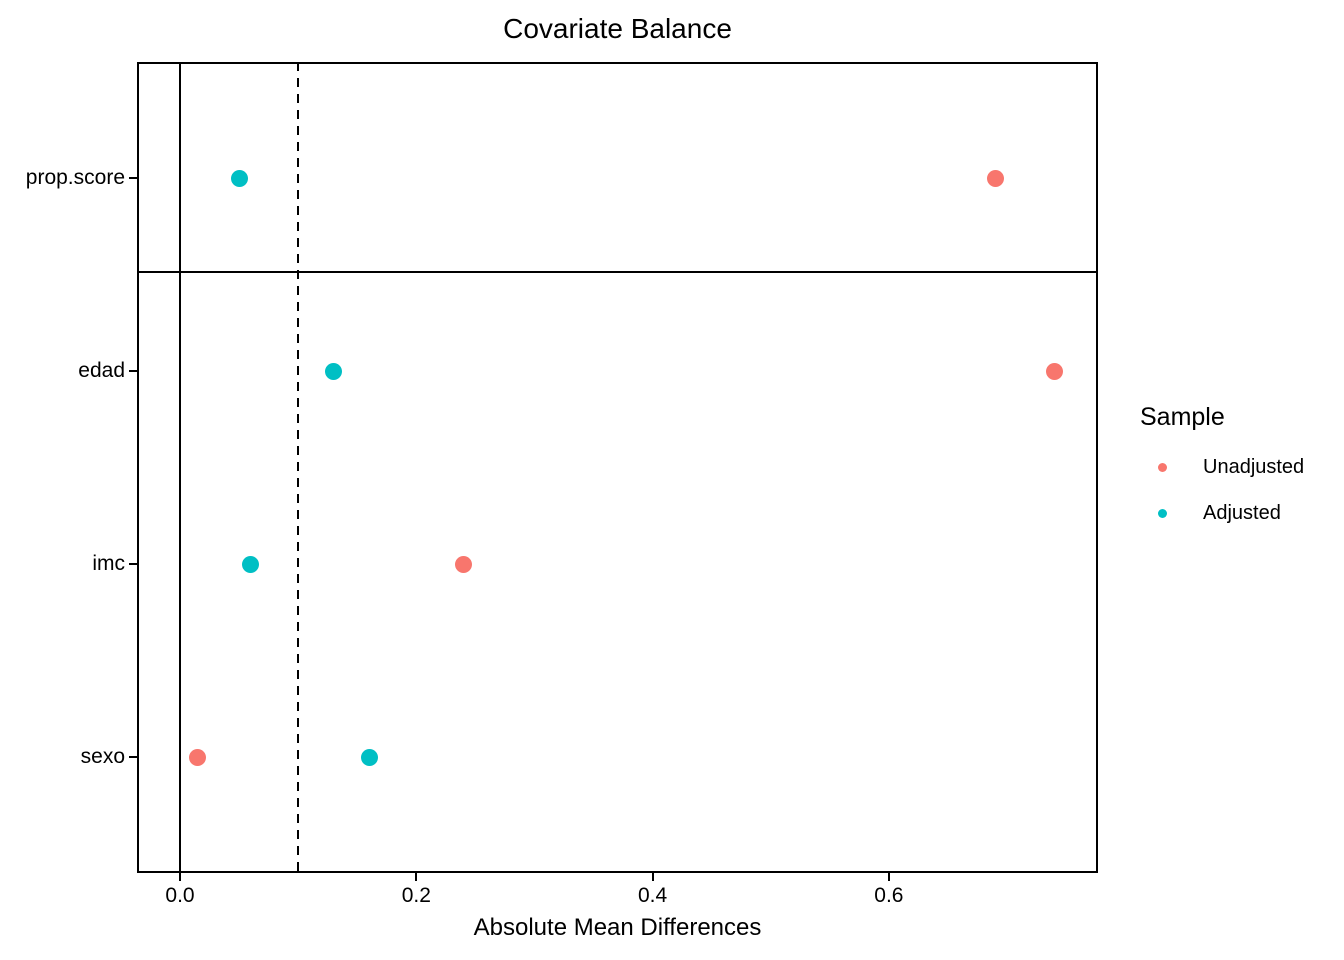 The width and height of the screenshot is (1344, 960). What do you see at coordinates (1254, 467) in the screenshot?
I see `legend-item-label: Unadjusted` at bounding box center [1254, 467].